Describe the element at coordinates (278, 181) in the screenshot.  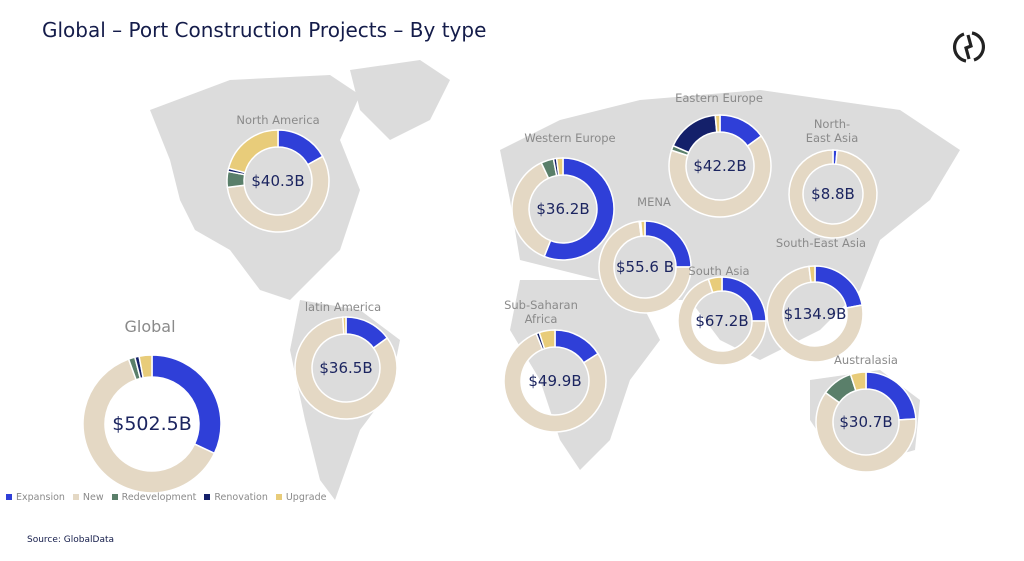
I see `region-total: $40.3B` at that location.